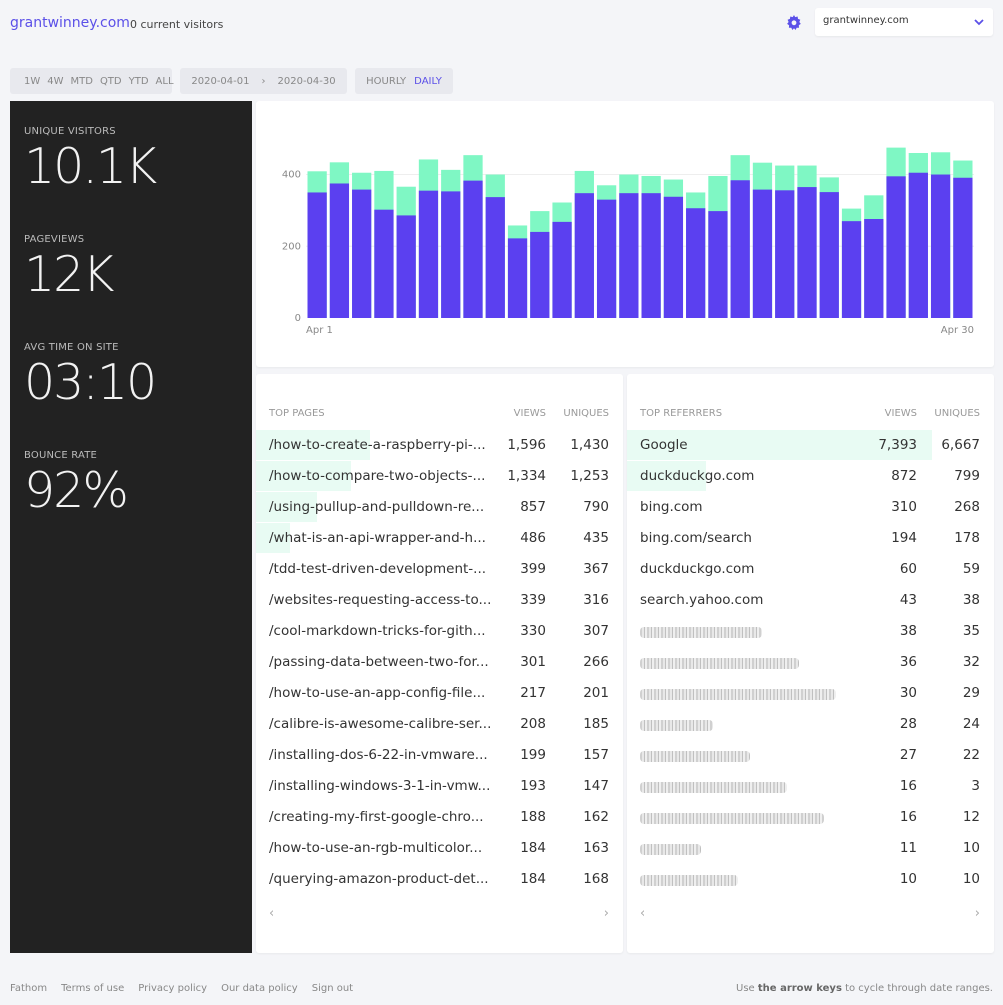 The image size is (1003, 1005). Describe the element at coordinates (810, 755) in the screenshot. I see `referrer-row: 27 22` at that location.